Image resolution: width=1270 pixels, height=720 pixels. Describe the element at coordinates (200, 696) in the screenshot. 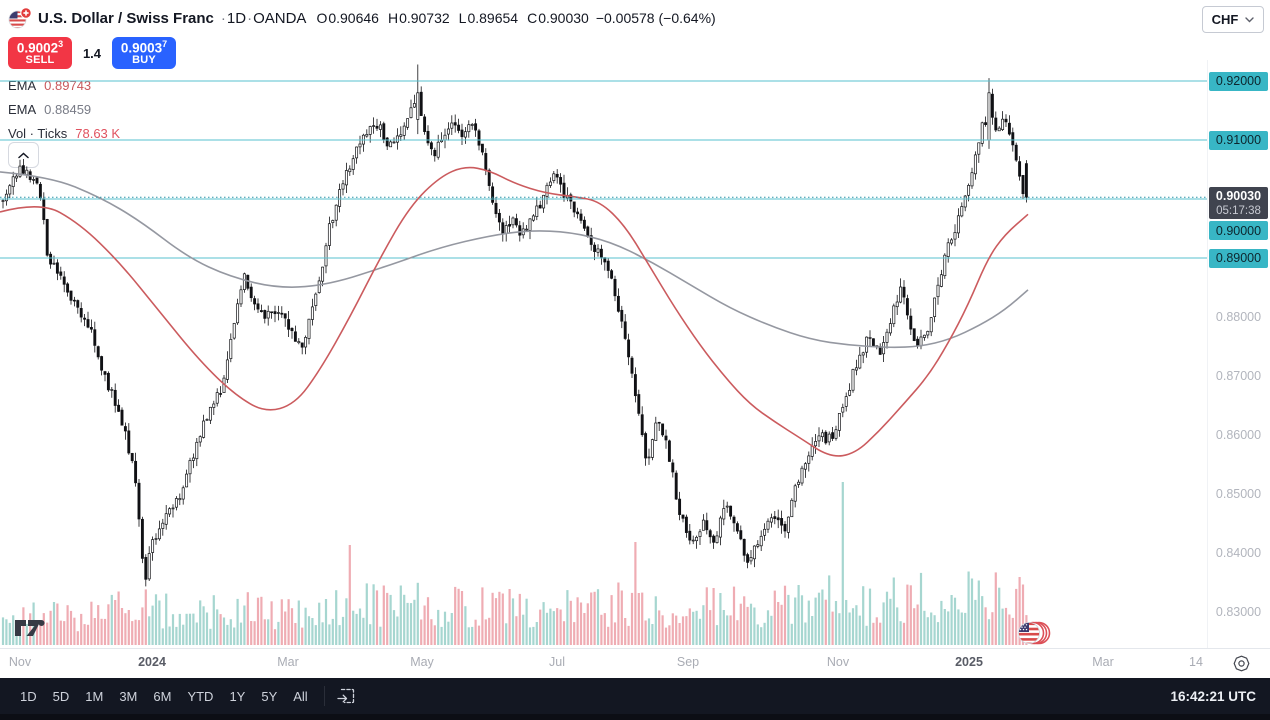

I see `range-button-ytd: YTD` at that location.